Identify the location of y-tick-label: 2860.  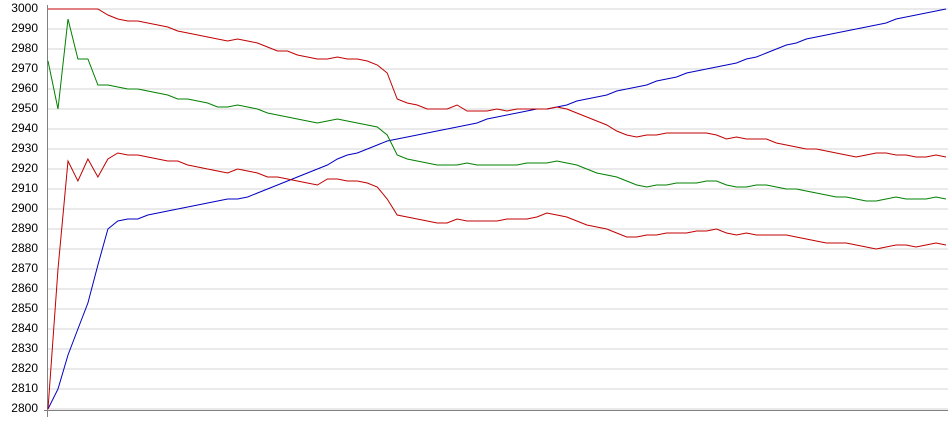
(24, 288).